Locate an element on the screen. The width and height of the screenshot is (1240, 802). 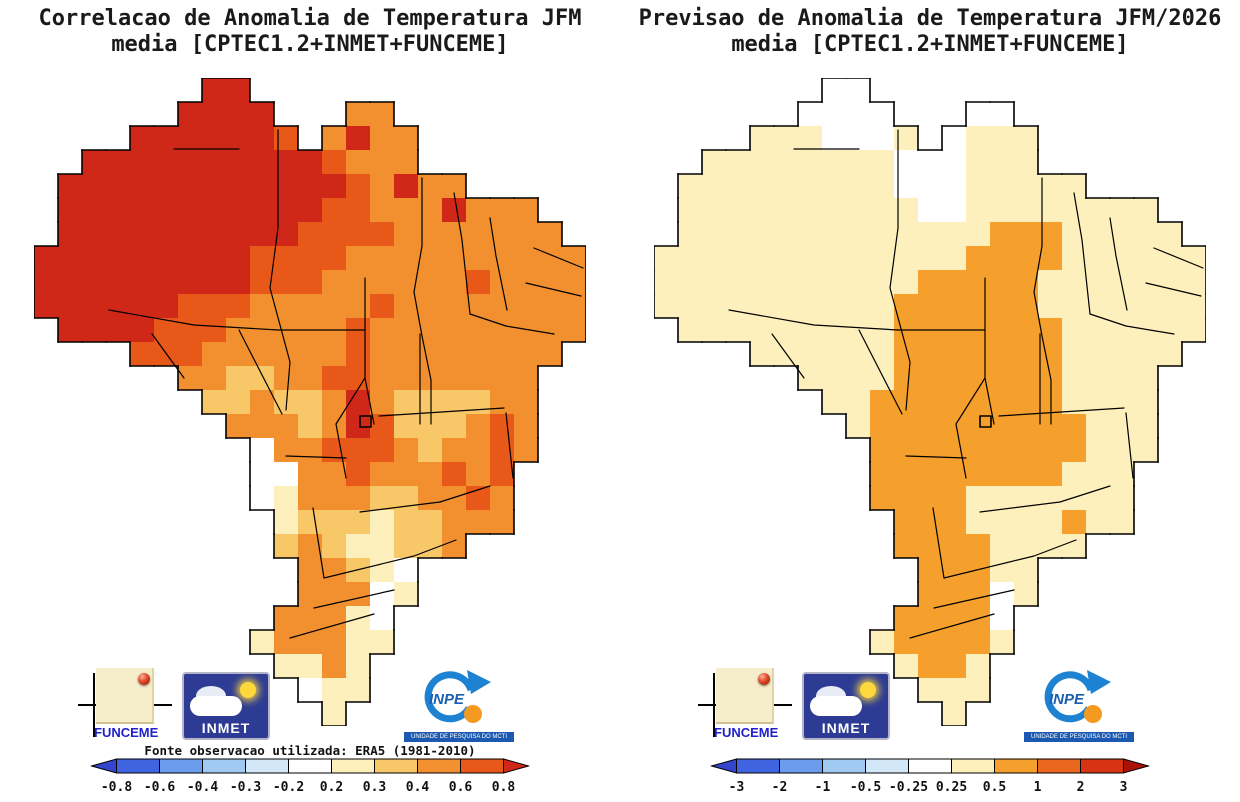
colorbar-tick-label: -3 is located at coordinates (736, 787).